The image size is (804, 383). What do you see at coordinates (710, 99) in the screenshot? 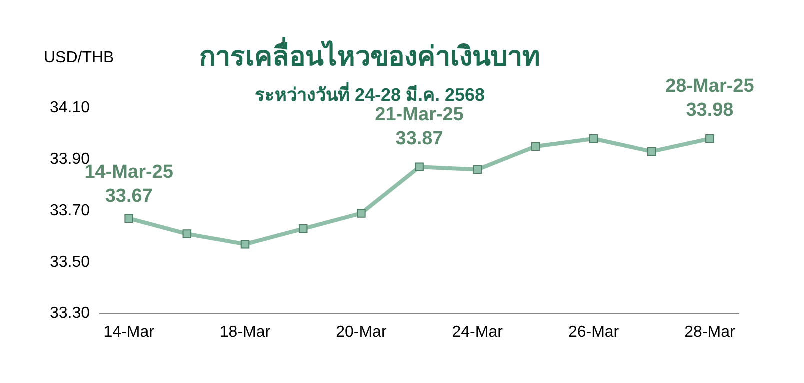
I see `data-label: 28-Mar-25 33.98` at bounding box center [710, 99].